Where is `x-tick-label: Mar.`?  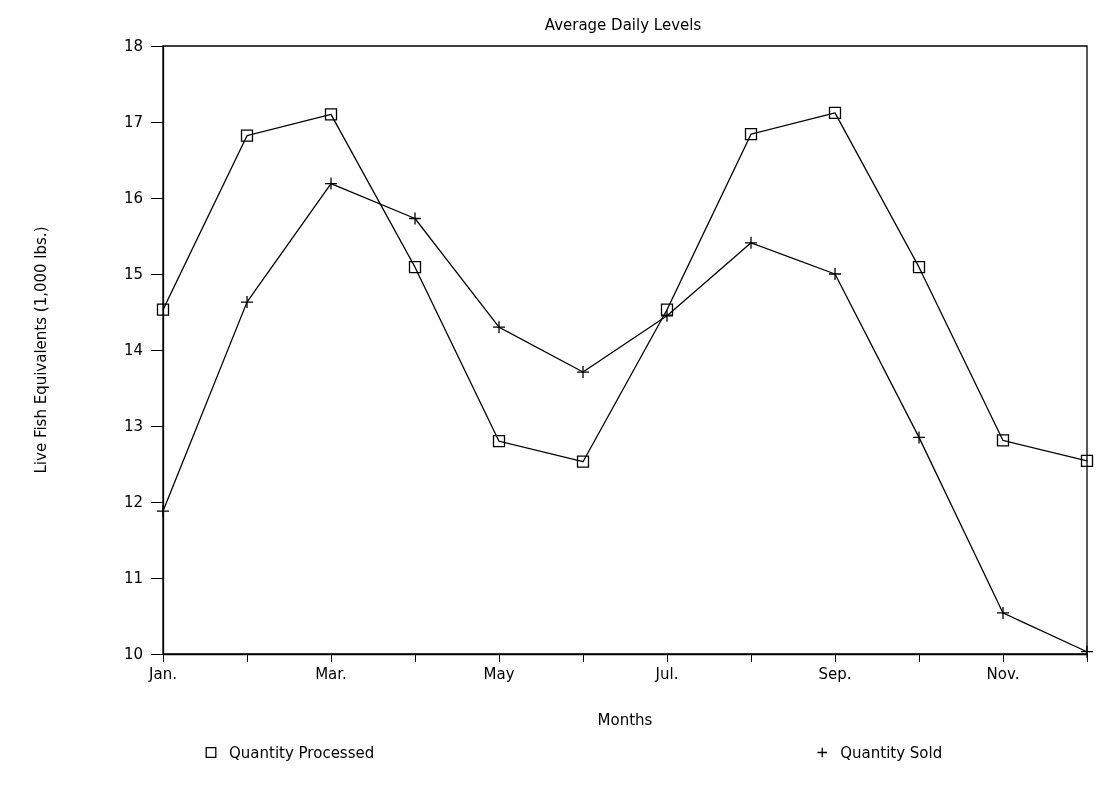
x-tick-label: Mar. is located at coordinates (331, 673).